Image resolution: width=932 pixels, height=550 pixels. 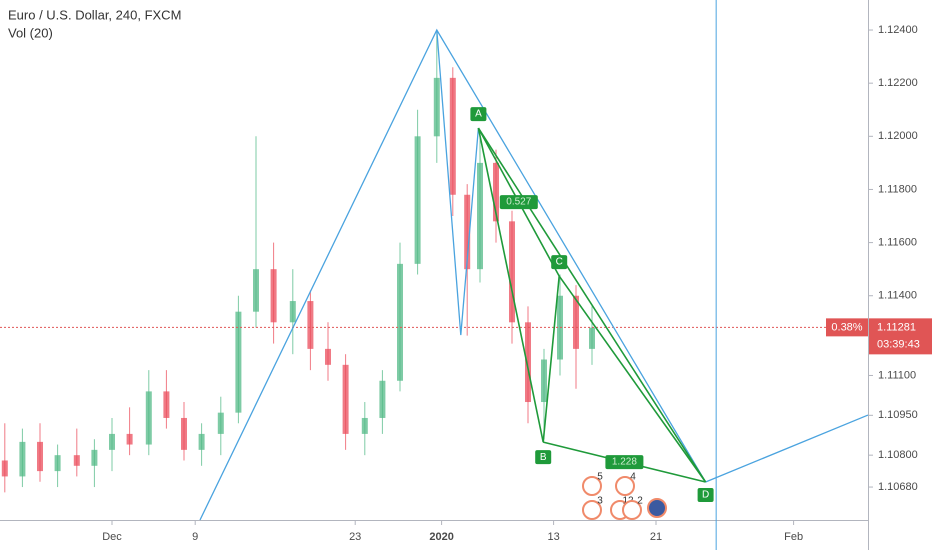 What do you see at coordinates (898, 83) in the screenshot?
I see `y-tick-label: 1.12200` at bounding box center [898, 83].